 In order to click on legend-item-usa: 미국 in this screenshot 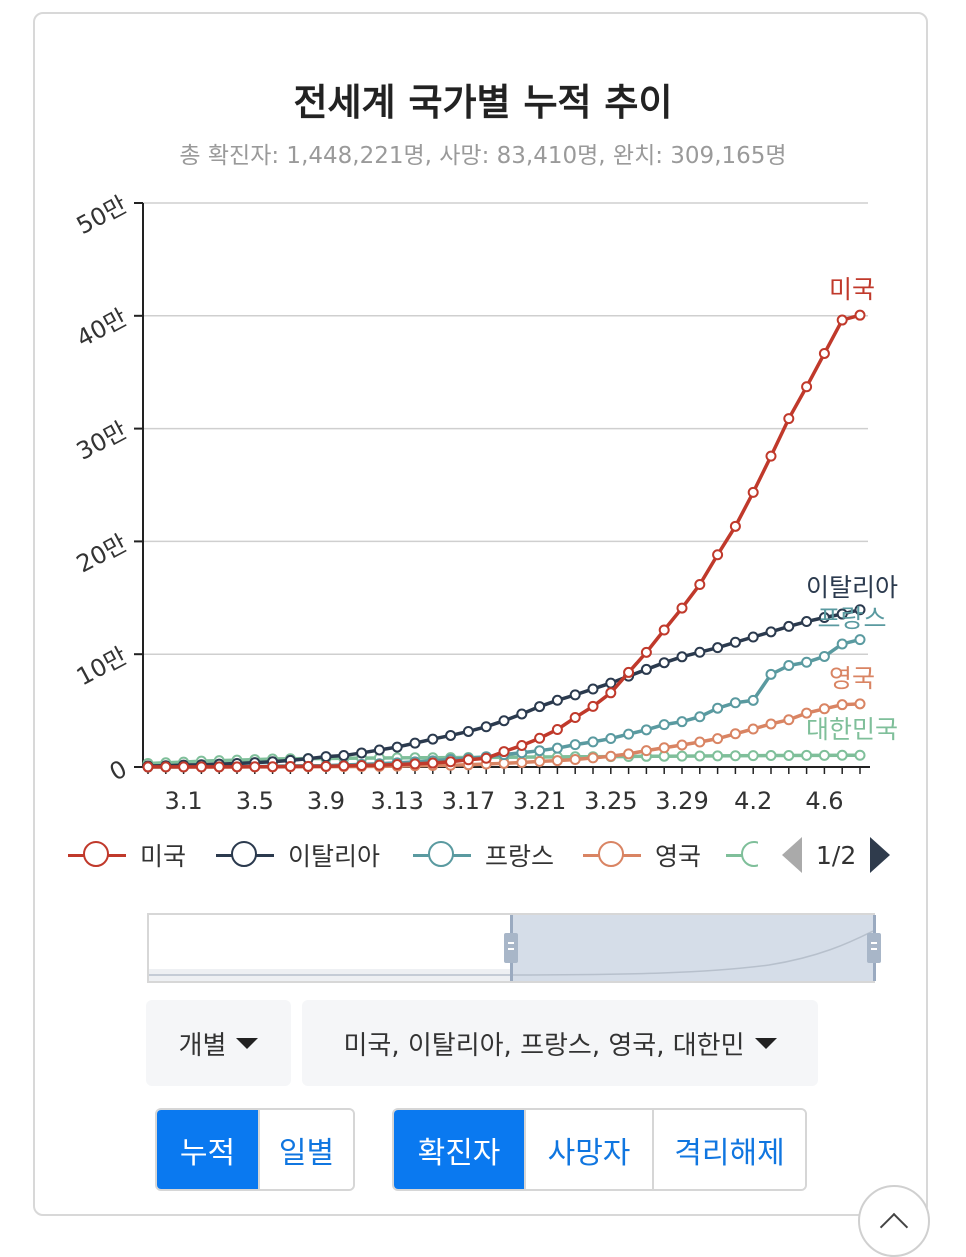, I will do `click(127, 855)`.